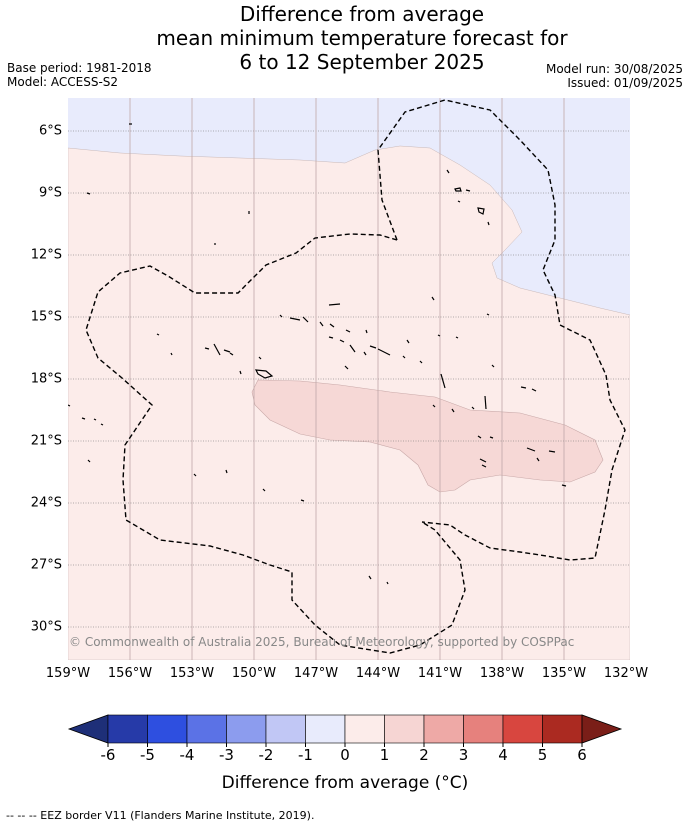 The height and width of the screenshot is (827, 690). I want to click on lat-label: 18°S, so click(46, 379).